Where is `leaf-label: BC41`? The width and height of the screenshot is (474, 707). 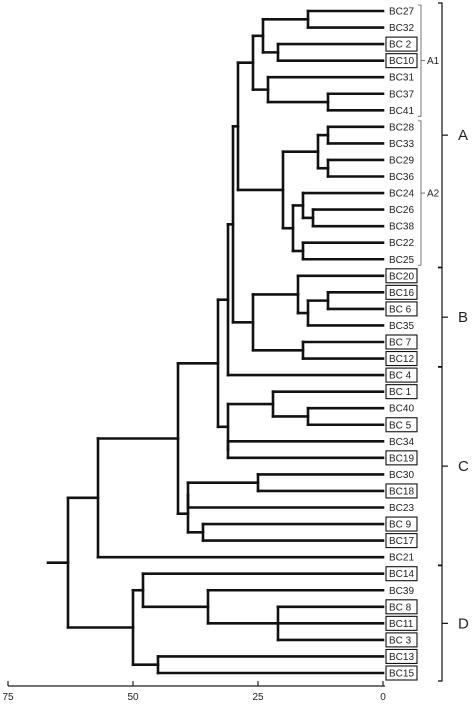
leaf-label: BC41 is located at coordinates (401, 111).